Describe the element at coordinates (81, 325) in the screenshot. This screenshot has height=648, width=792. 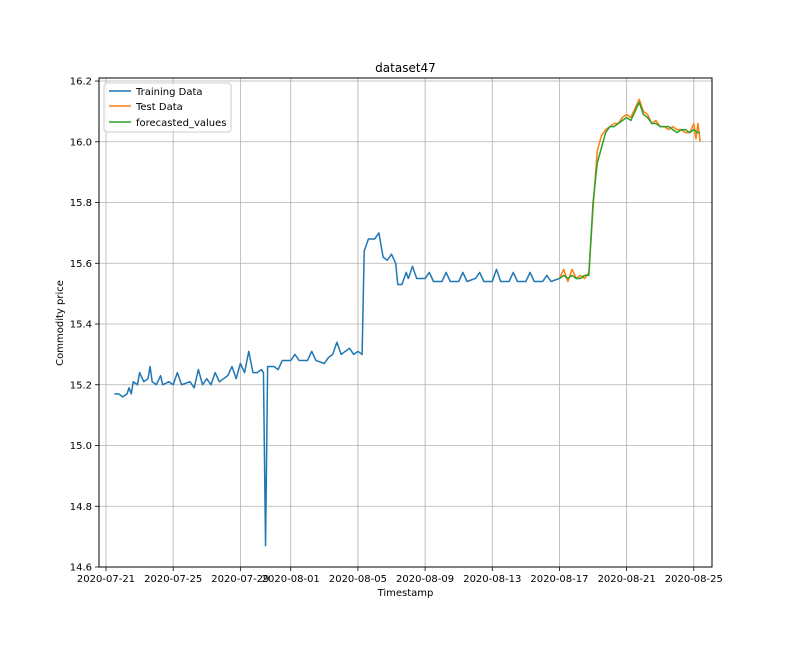
I see `y-tick-label: 15.4` at that location.